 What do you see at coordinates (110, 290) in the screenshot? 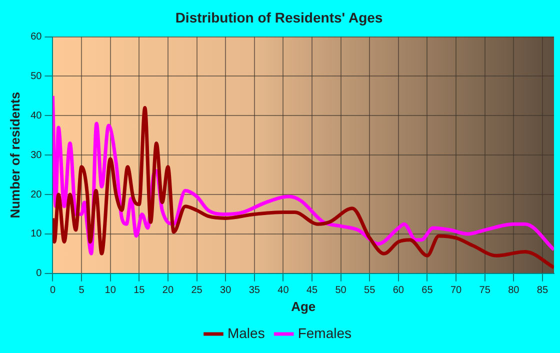
I see `x-tick-label: 10` at bounding box center [110, 290].